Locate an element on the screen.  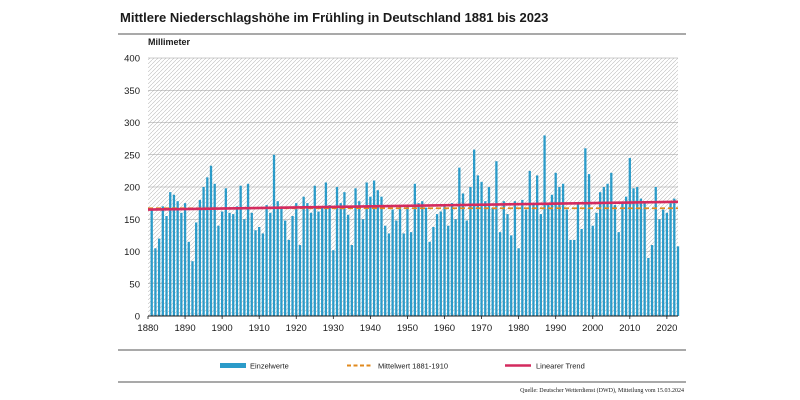
bar-1981 is located at coordinates (522, 257).